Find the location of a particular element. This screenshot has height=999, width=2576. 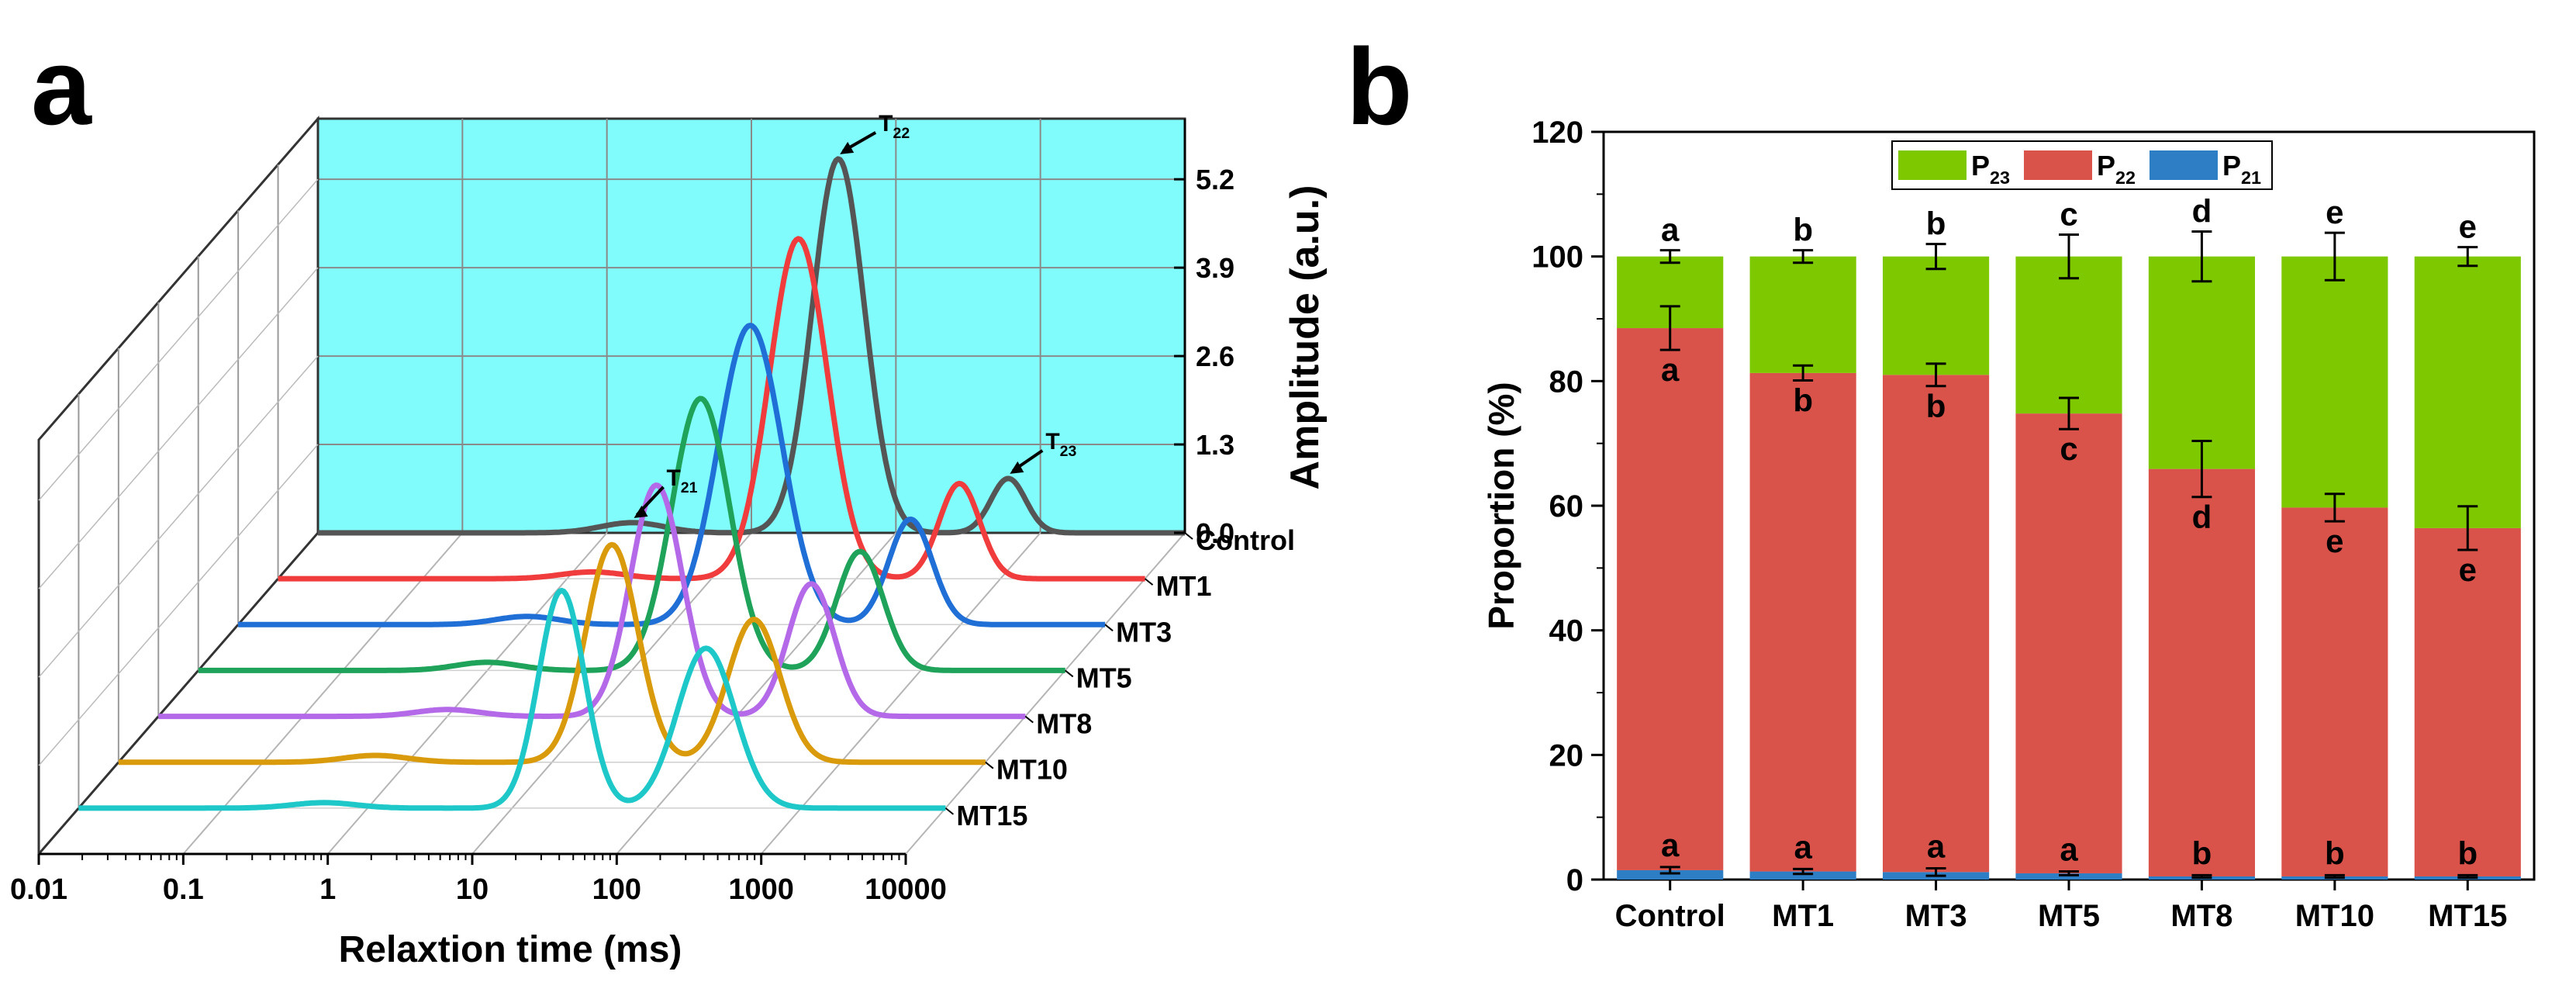

bar-p23-mt8 is located at coordinates (2201, 362).